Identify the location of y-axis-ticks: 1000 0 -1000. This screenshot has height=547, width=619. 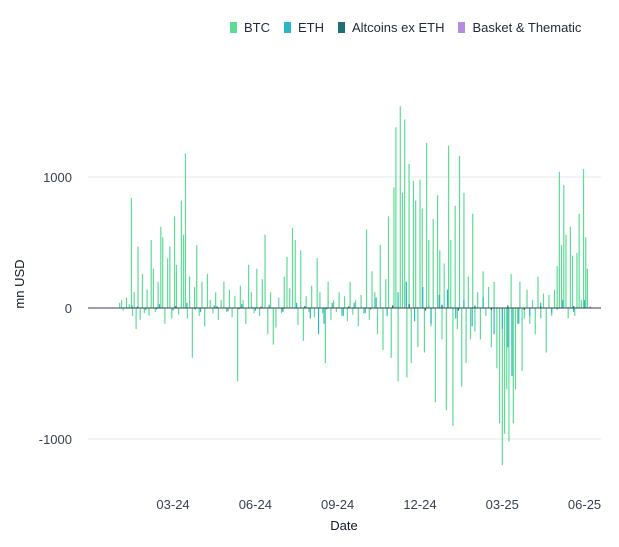
(55, 308).